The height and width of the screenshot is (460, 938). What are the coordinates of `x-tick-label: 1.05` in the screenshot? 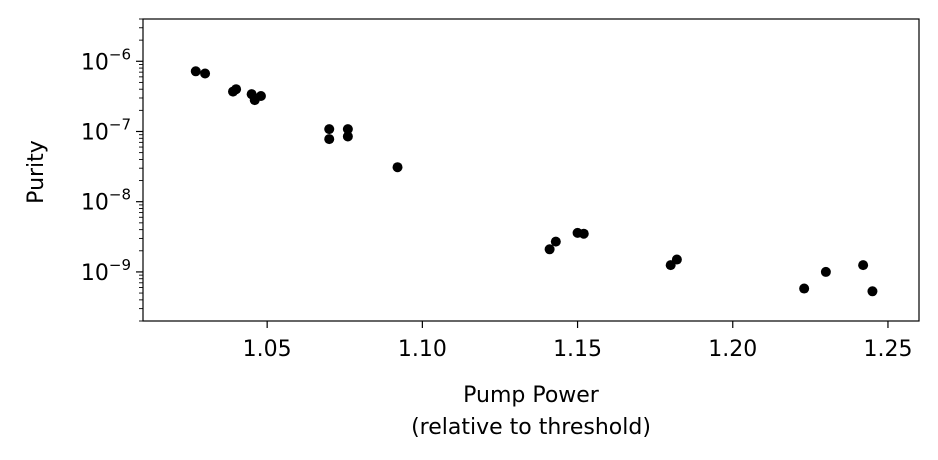 It's located at (267, 349).